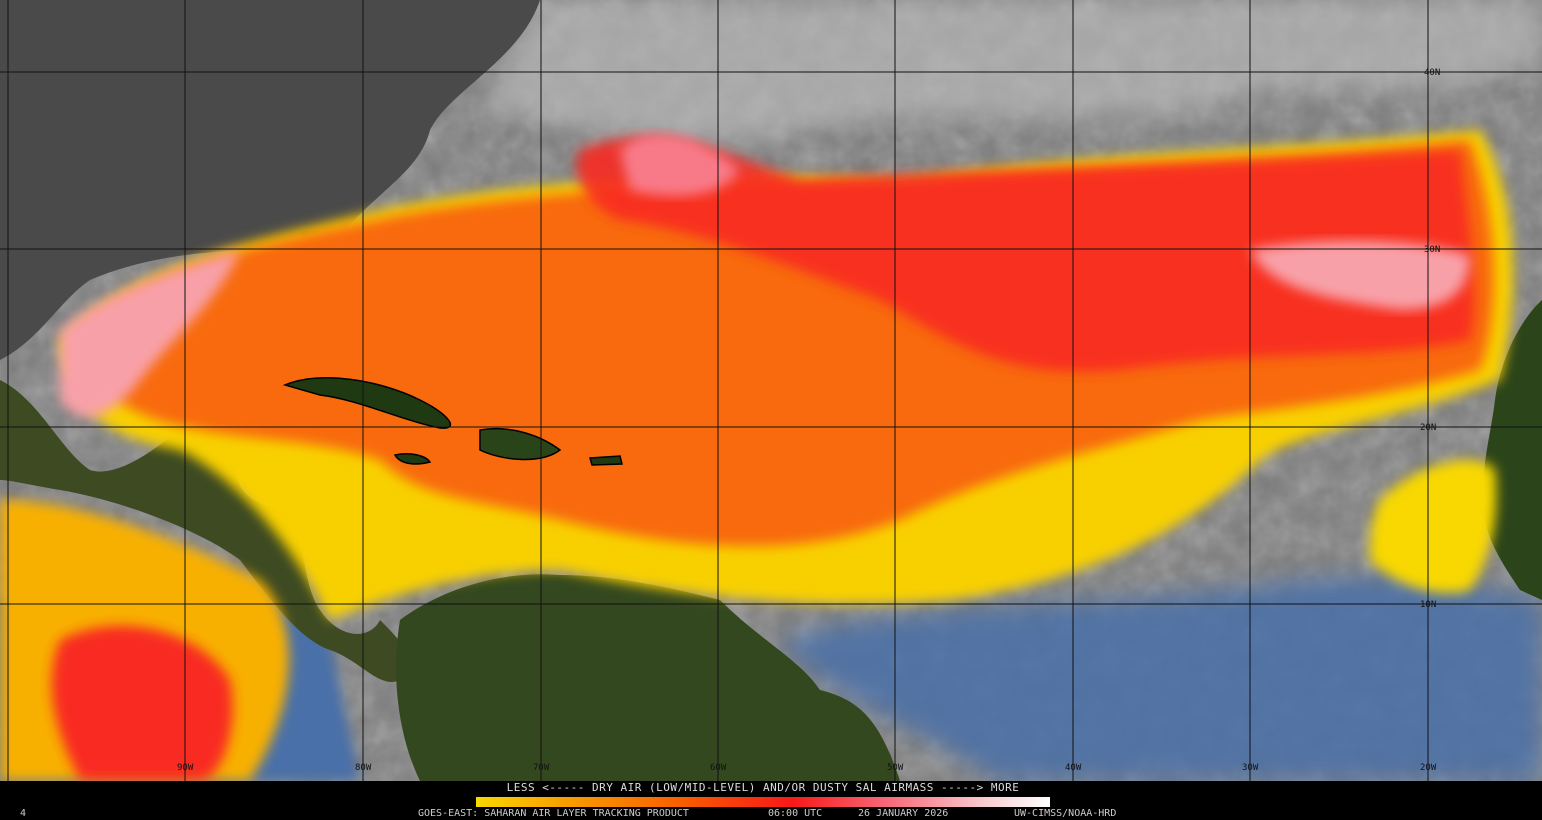 This screenshot has width=1542, height=820. I want to click on sal-dust-africa, so click(1433, 526).